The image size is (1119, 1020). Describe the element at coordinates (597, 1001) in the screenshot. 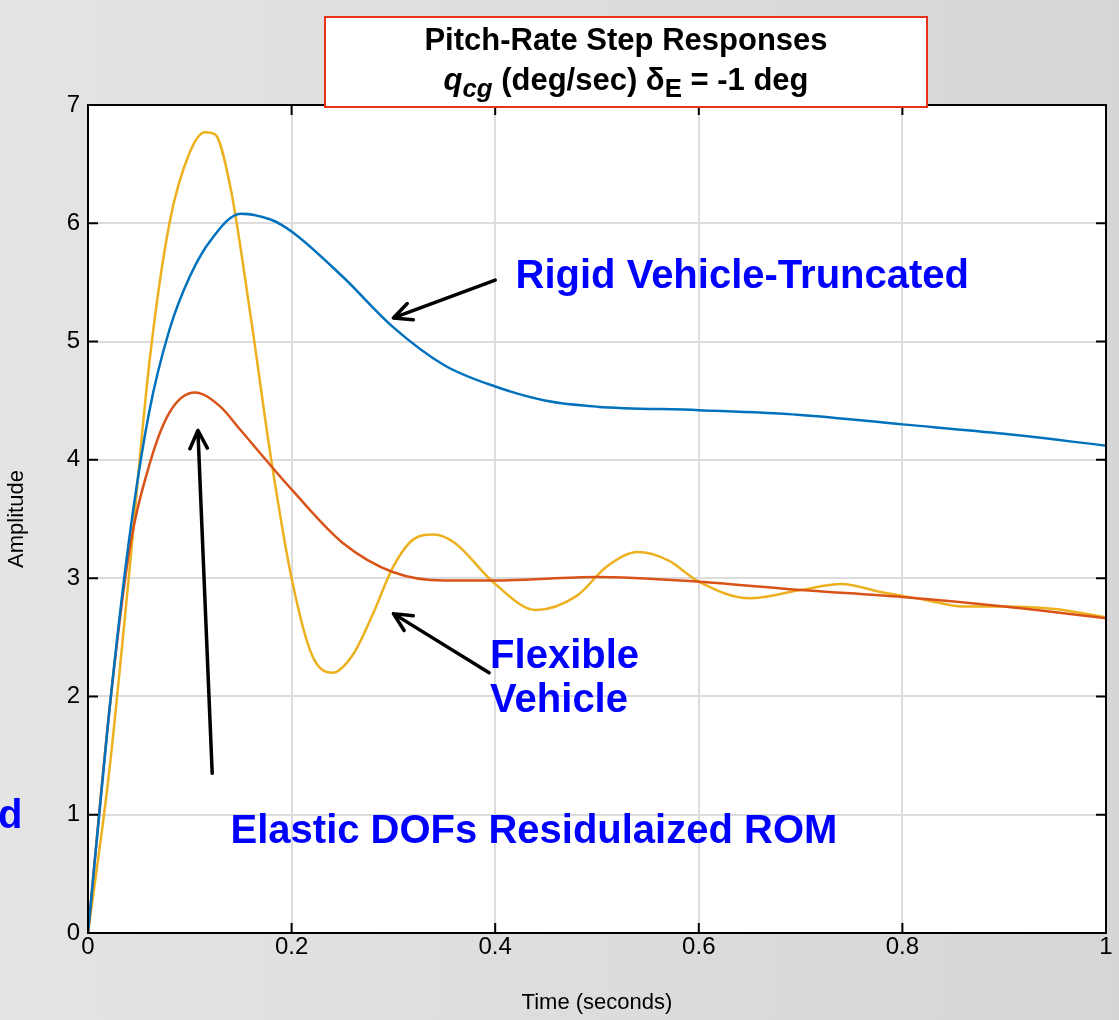

I see `x-axis-title: Time (seconds)` at that location.